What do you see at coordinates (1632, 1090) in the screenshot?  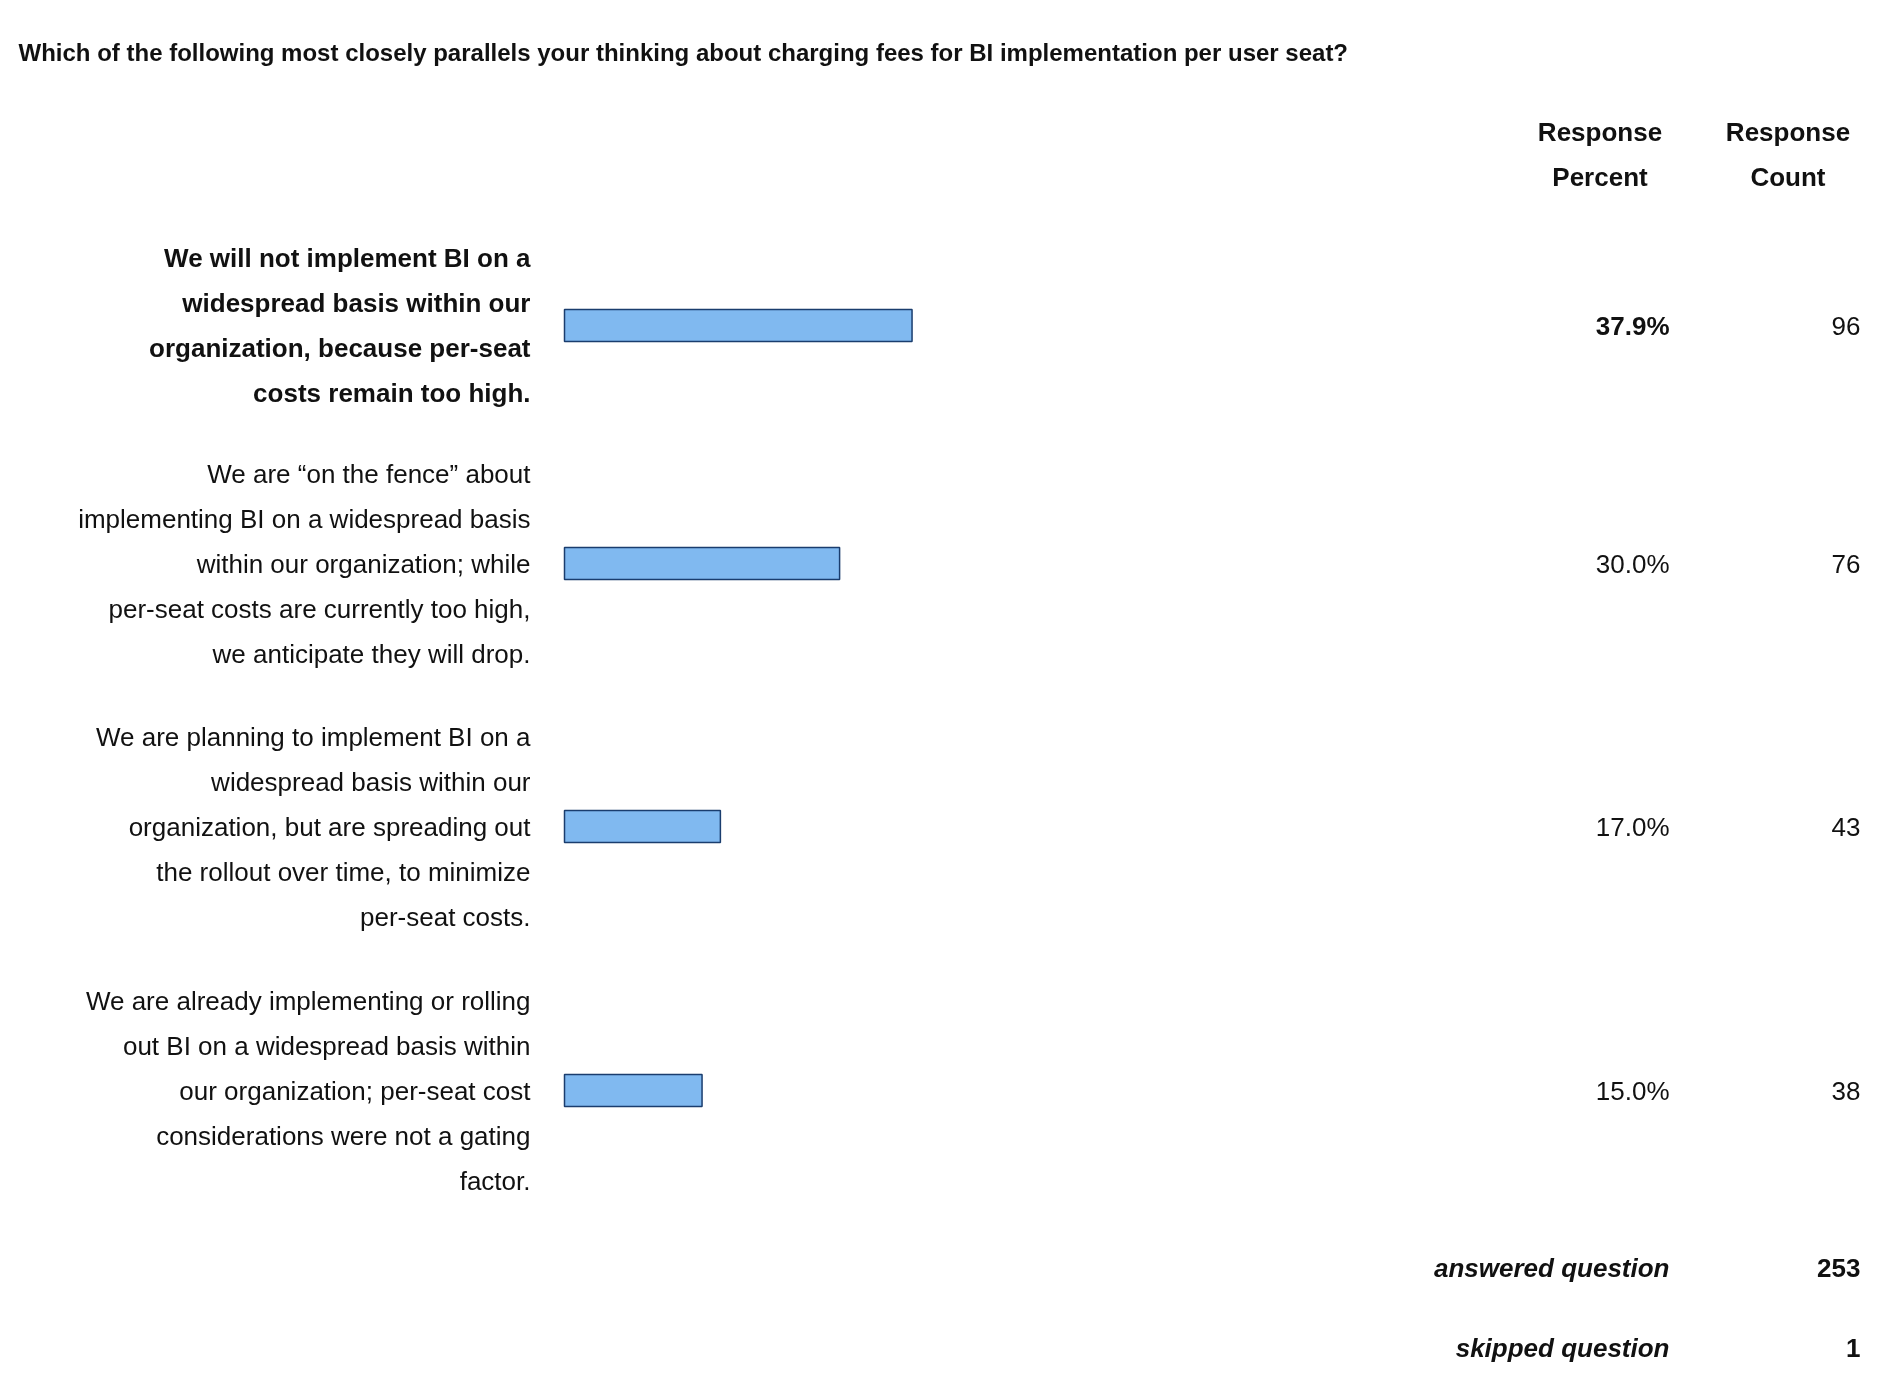 I see `data-label: 15.0%` at bounding box center [1632, 1090].